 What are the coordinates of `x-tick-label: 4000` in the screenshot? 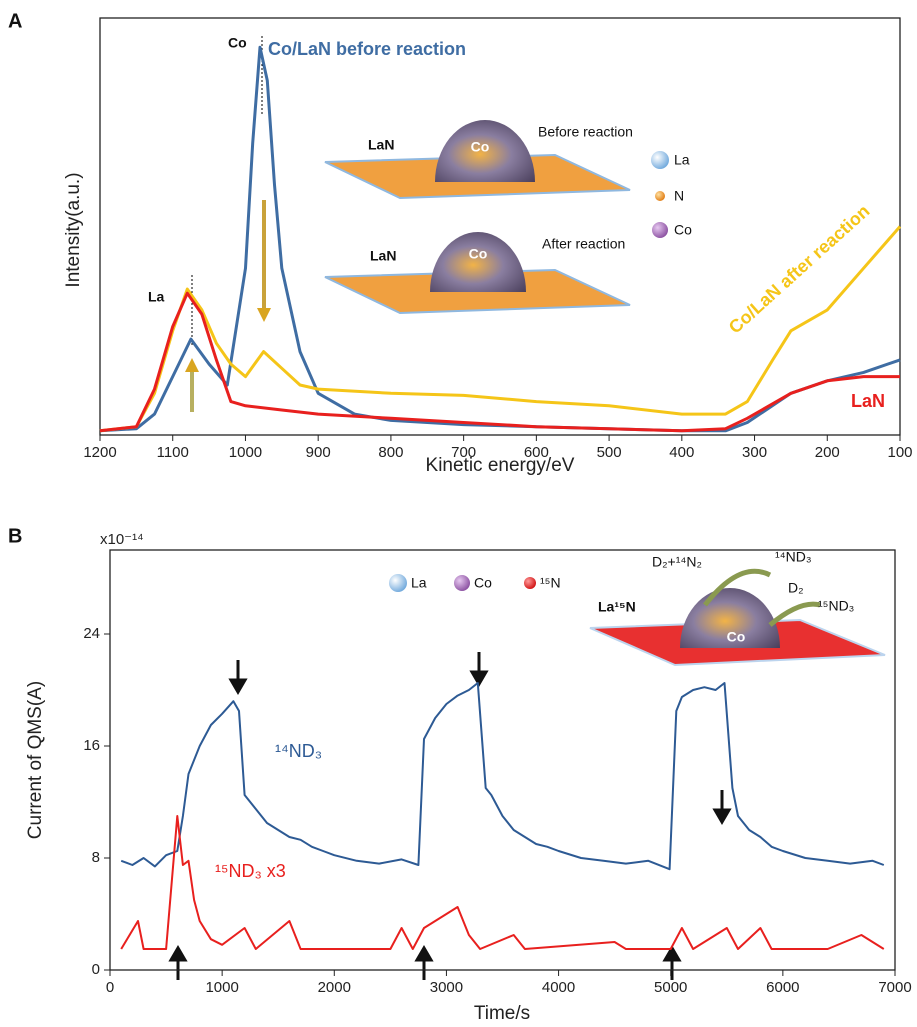 It's located at (558, 987).